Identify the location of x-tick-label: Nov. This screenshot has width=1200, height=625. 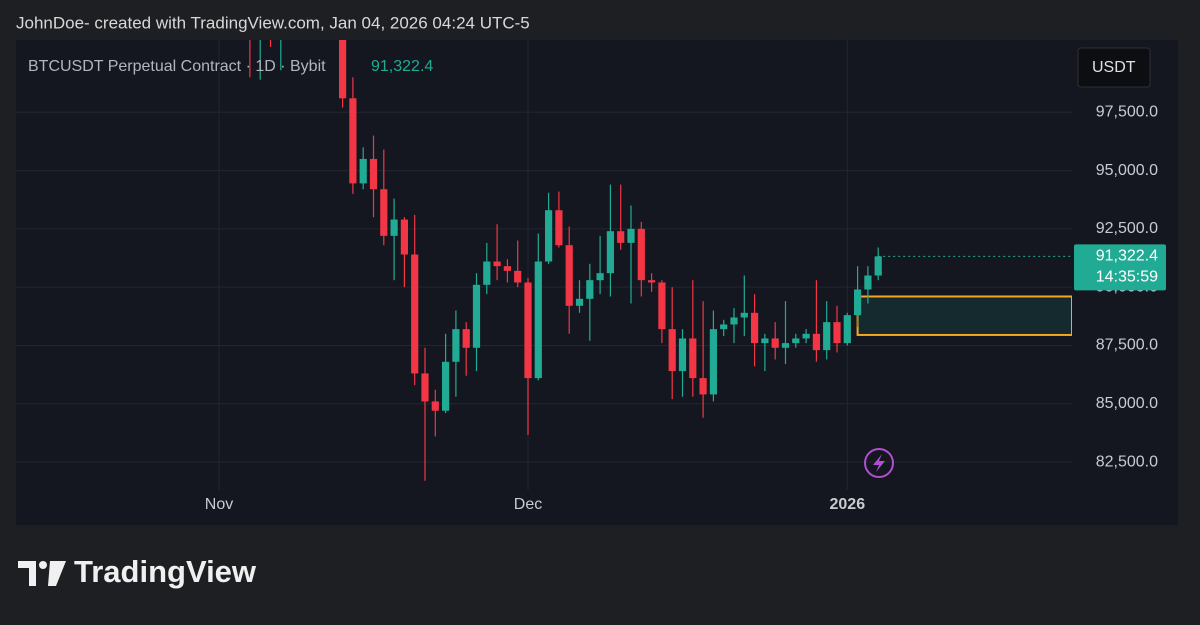
(219, 504).